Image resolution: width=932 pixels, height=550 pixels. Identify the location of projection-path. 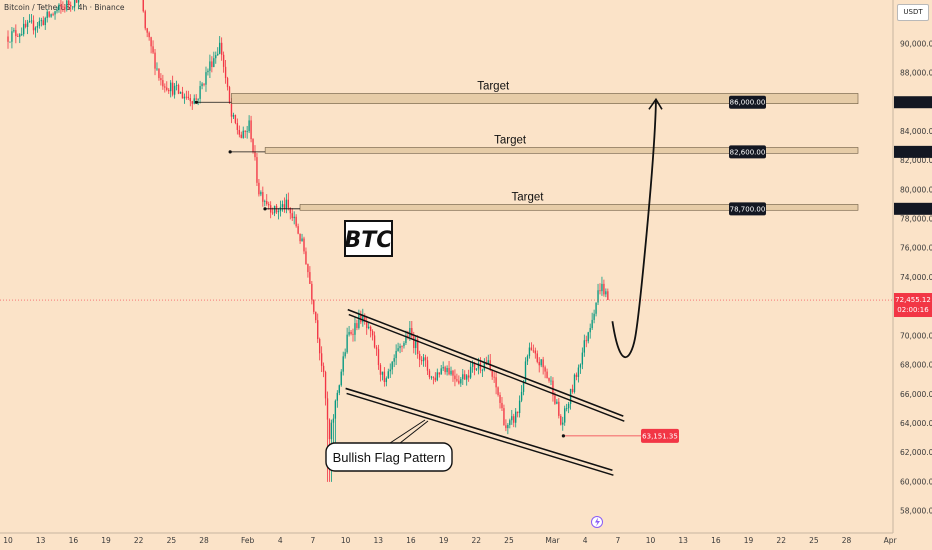
(634, 229).